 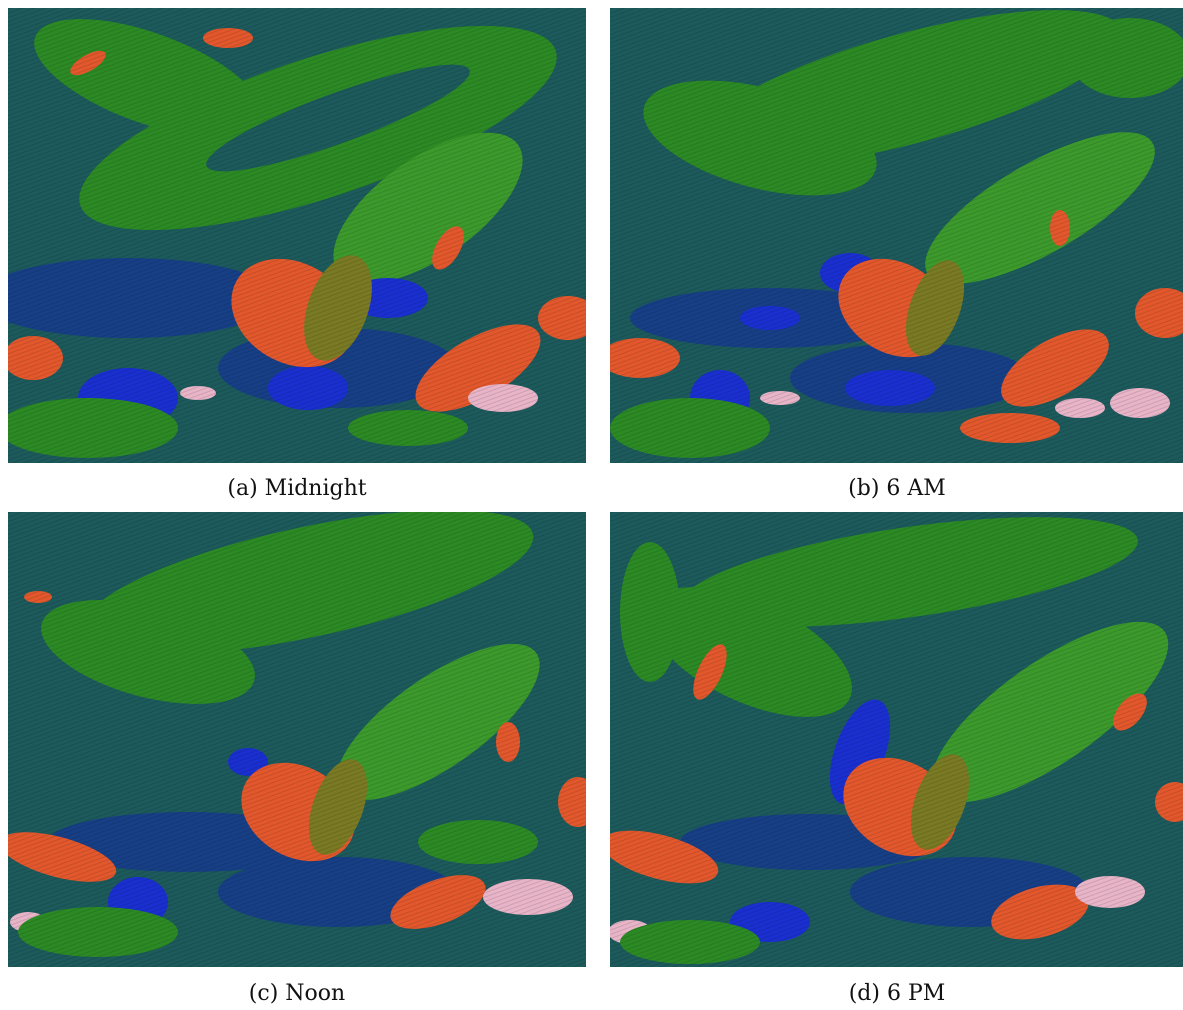 What do you see at coordinates (897, 488) in the screenshot?
I see `caption-b: (b) 6 AM` at bounding box center [897, 488].